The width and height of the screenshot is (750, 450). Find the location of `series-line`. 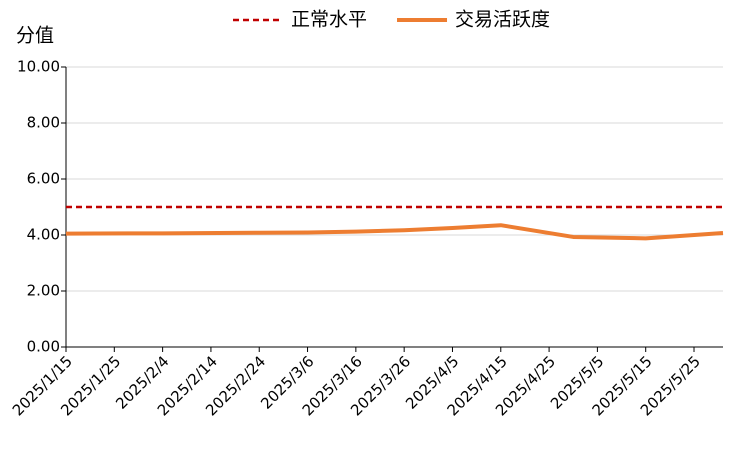

series-line is located at coordinates (394, 232).